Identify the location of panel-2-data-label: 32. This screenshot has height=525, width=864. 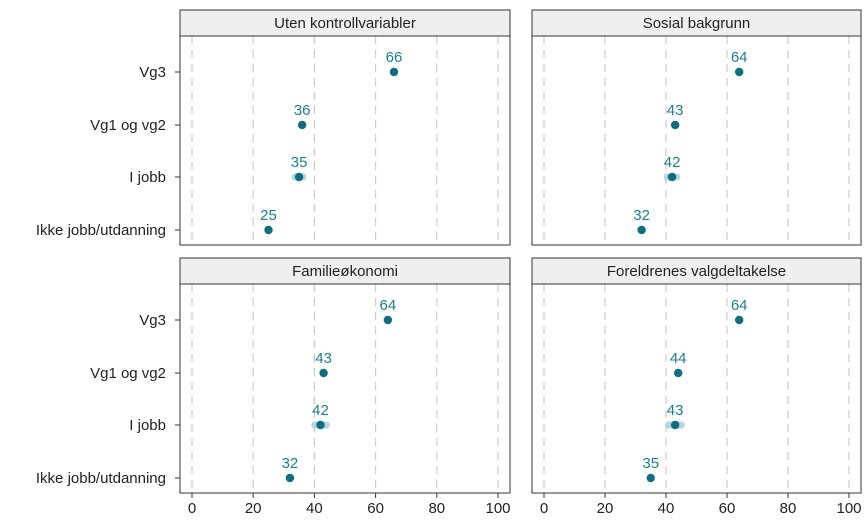
(641, 215).